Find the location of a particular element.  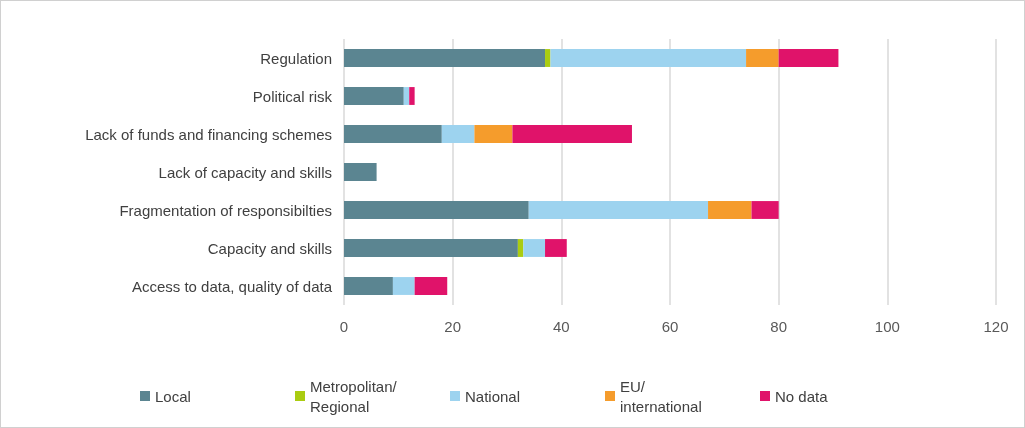

x-tick-label: 40 is located at coordinates (561, 326).